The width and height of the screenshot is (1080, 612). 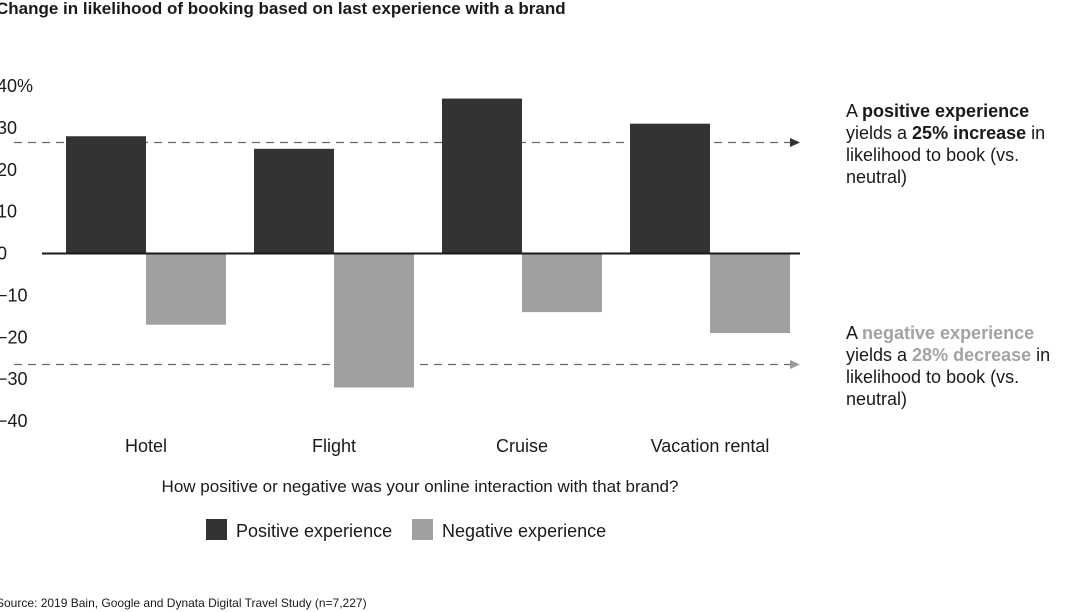 I want to click on category-labels: Hotel Flight Cruise Vacation rental, so click(x=447, y=446).